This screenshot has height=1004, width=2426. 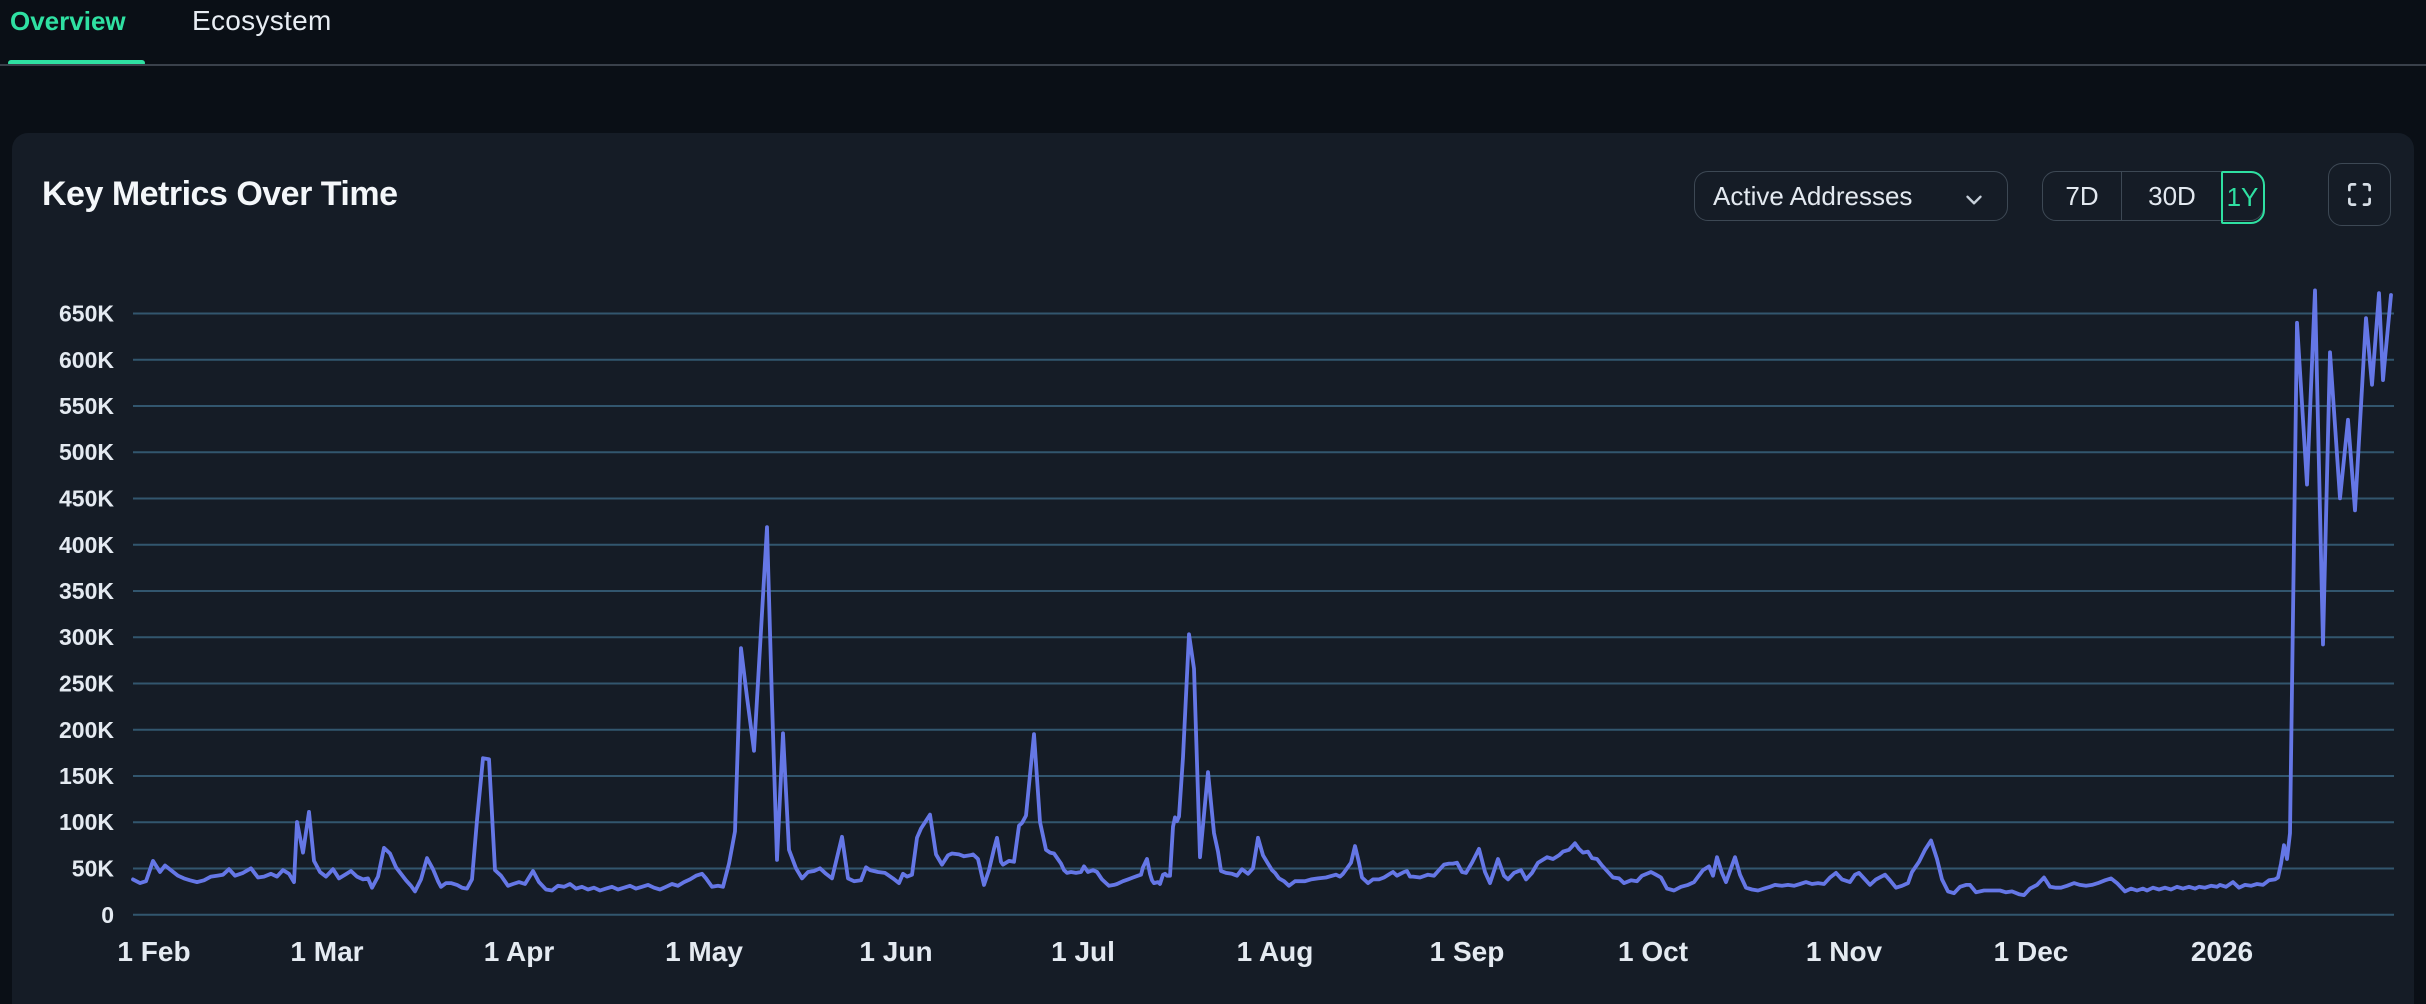 What do you see at coordinates (86, 637) in the screenshot?
I see `svg-text: 300K` at bounding box center [86, 637].